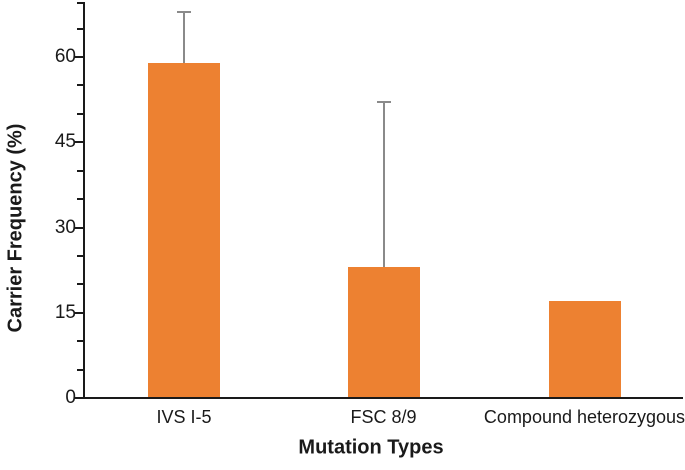  What do you see at coordinates (65, 56) in the screenshot?
I see `y-tick-label-60: 60` at bounding box center [65, 56].